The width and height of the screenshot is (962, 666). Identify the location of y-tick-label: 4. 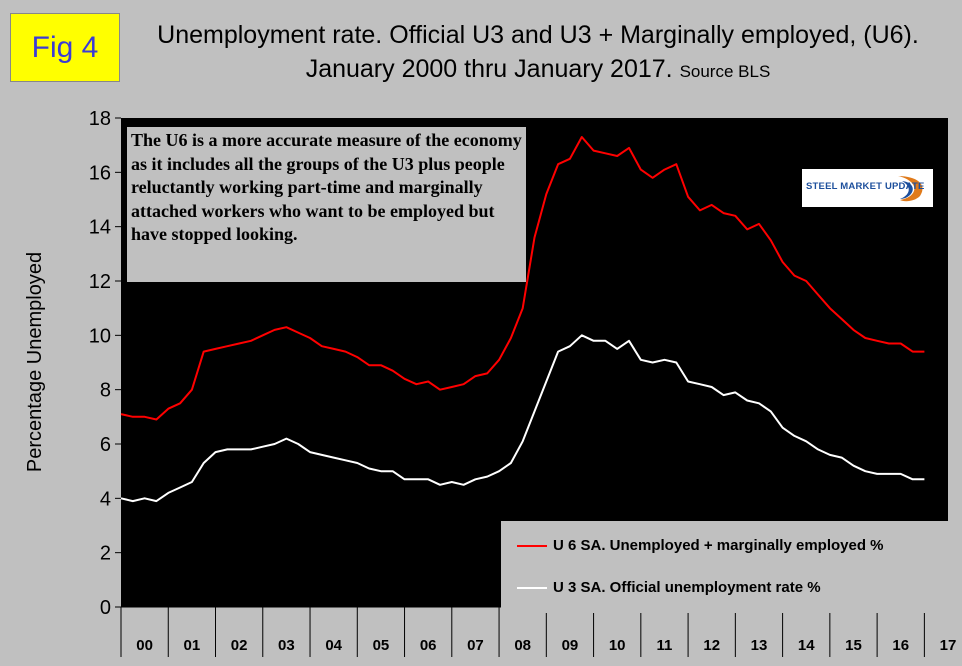
(105, 499).